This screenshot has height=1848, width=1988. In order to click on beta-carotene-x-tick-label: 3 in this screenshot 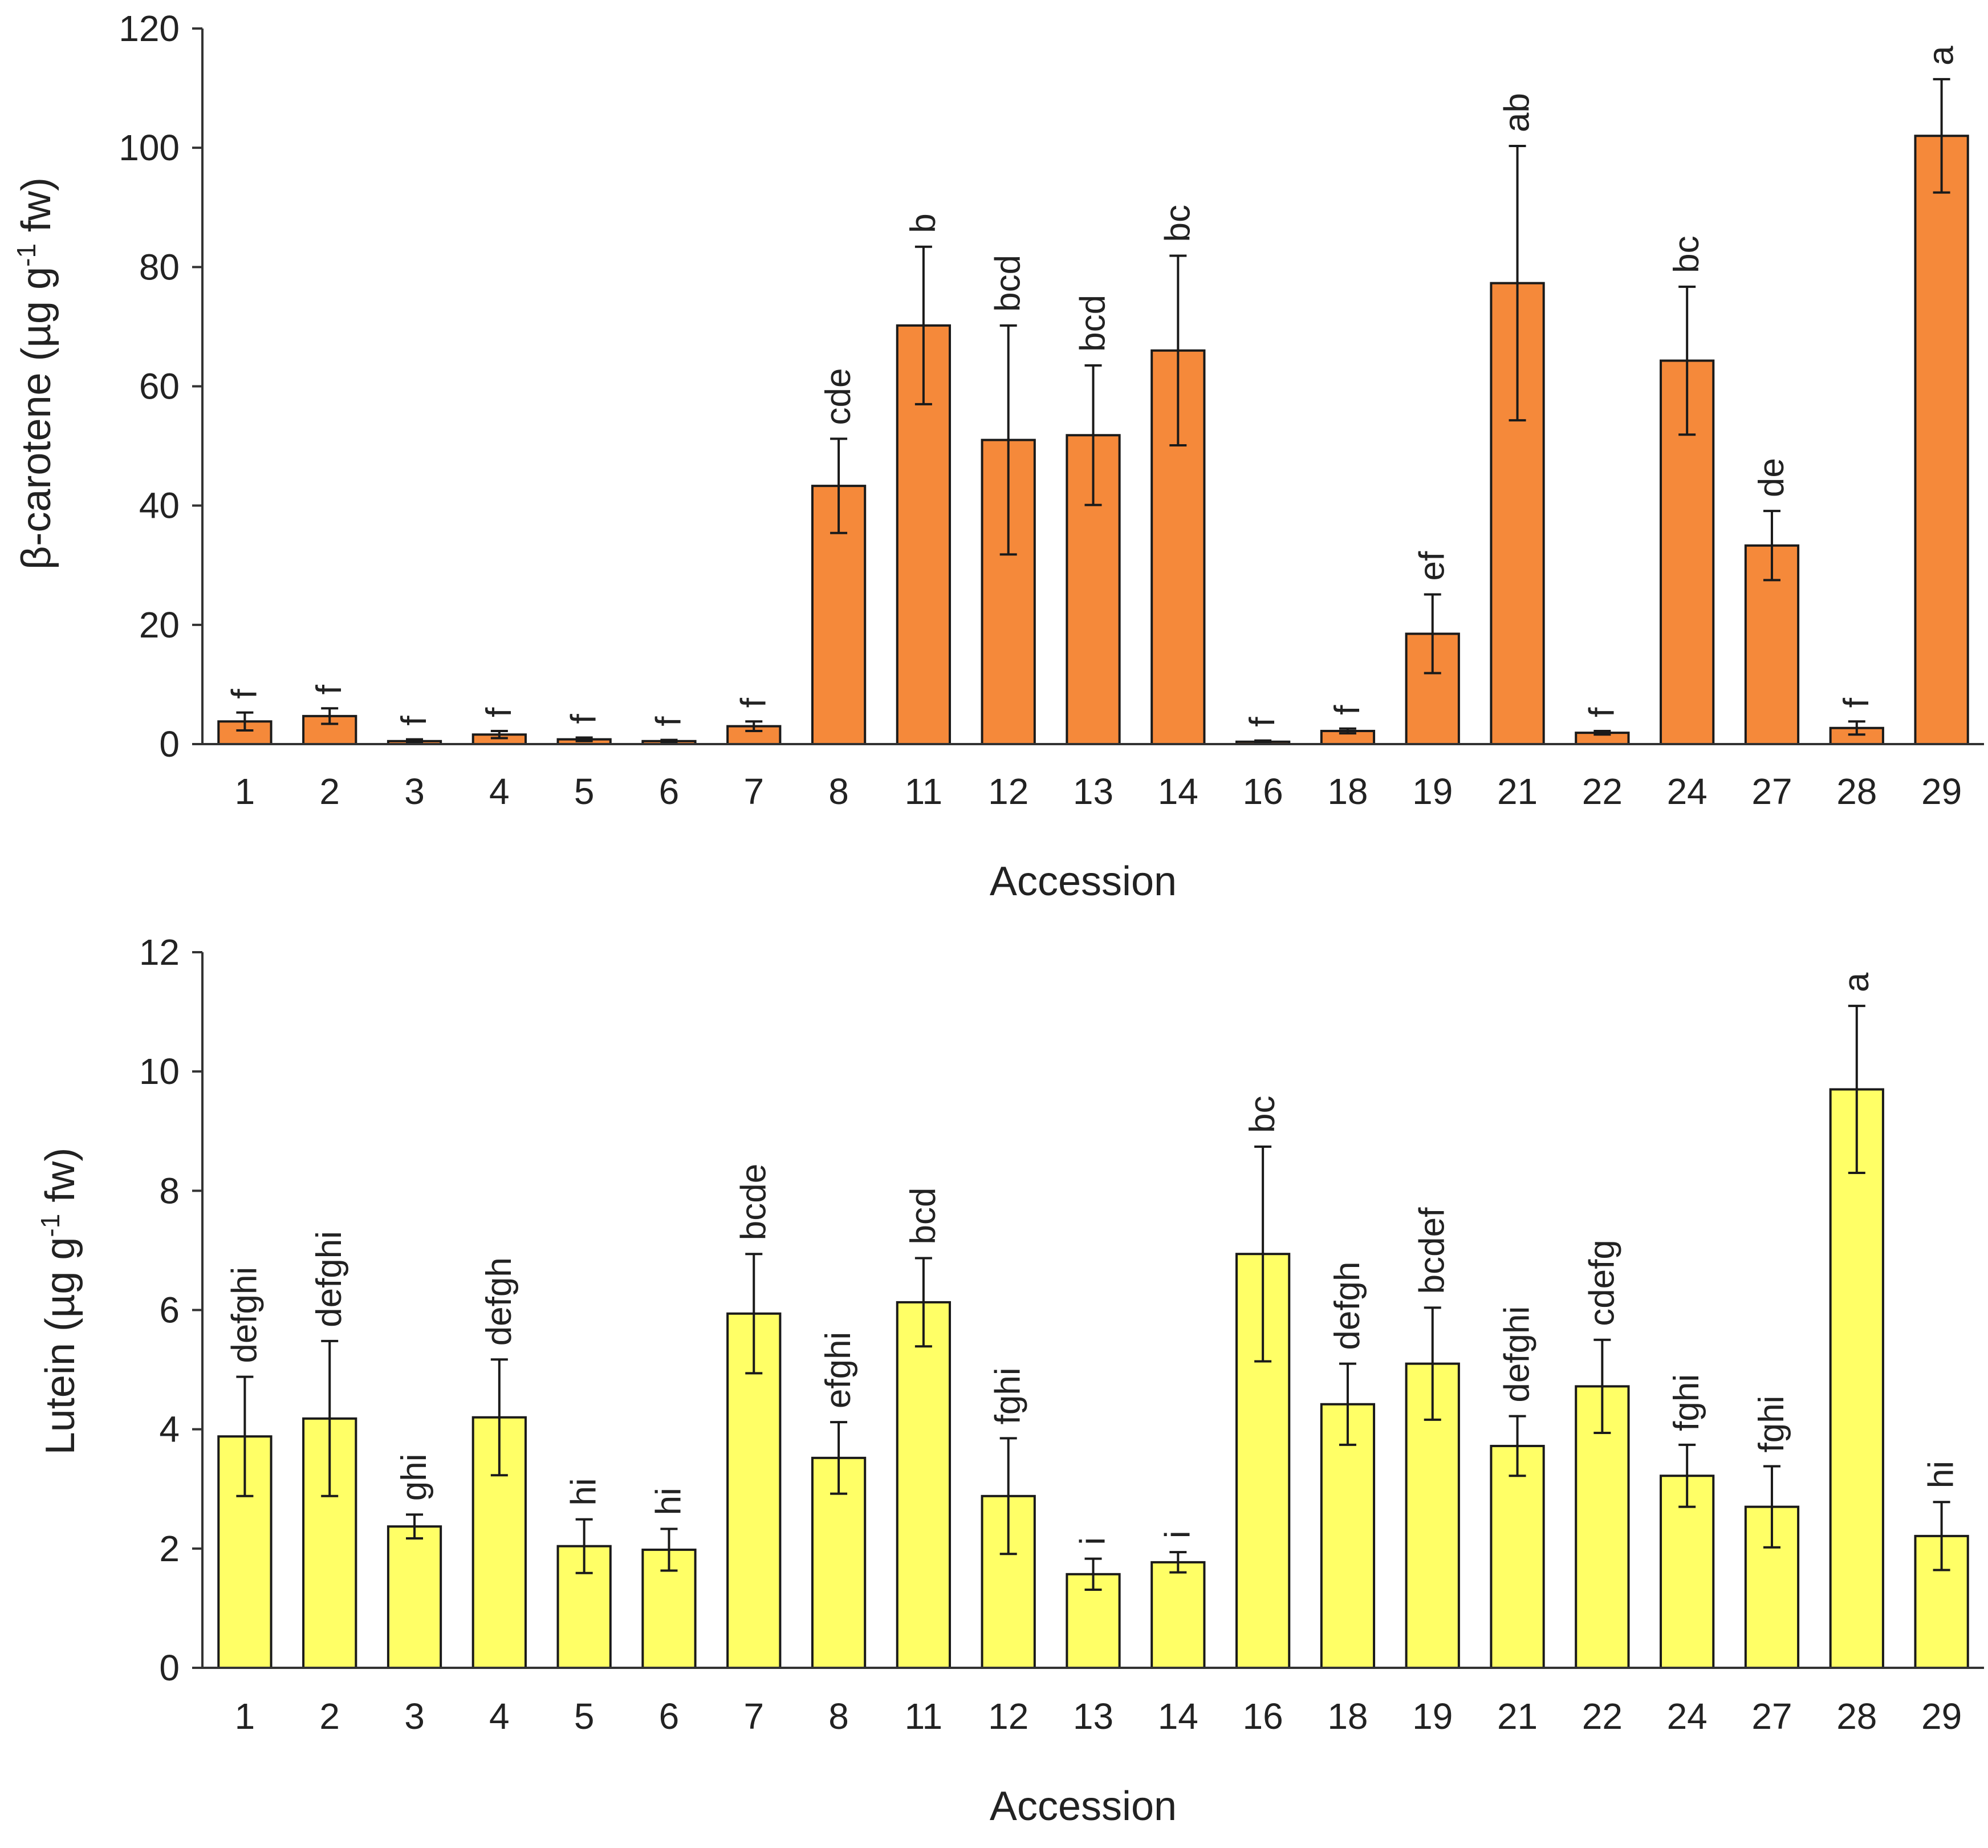, I will do `click(414, 792)`.